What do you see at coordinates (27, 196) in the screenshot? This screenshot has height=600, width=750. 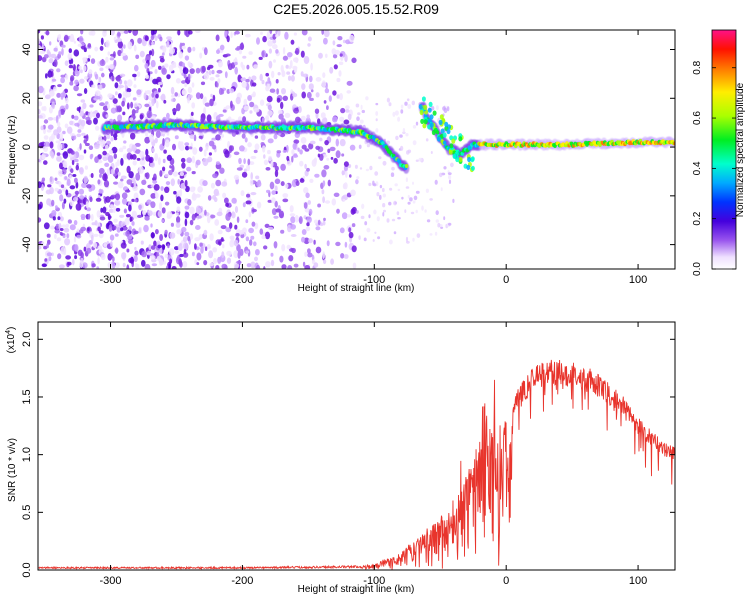 I see `y-tick-label: -20` at bounding box center [27, 196].